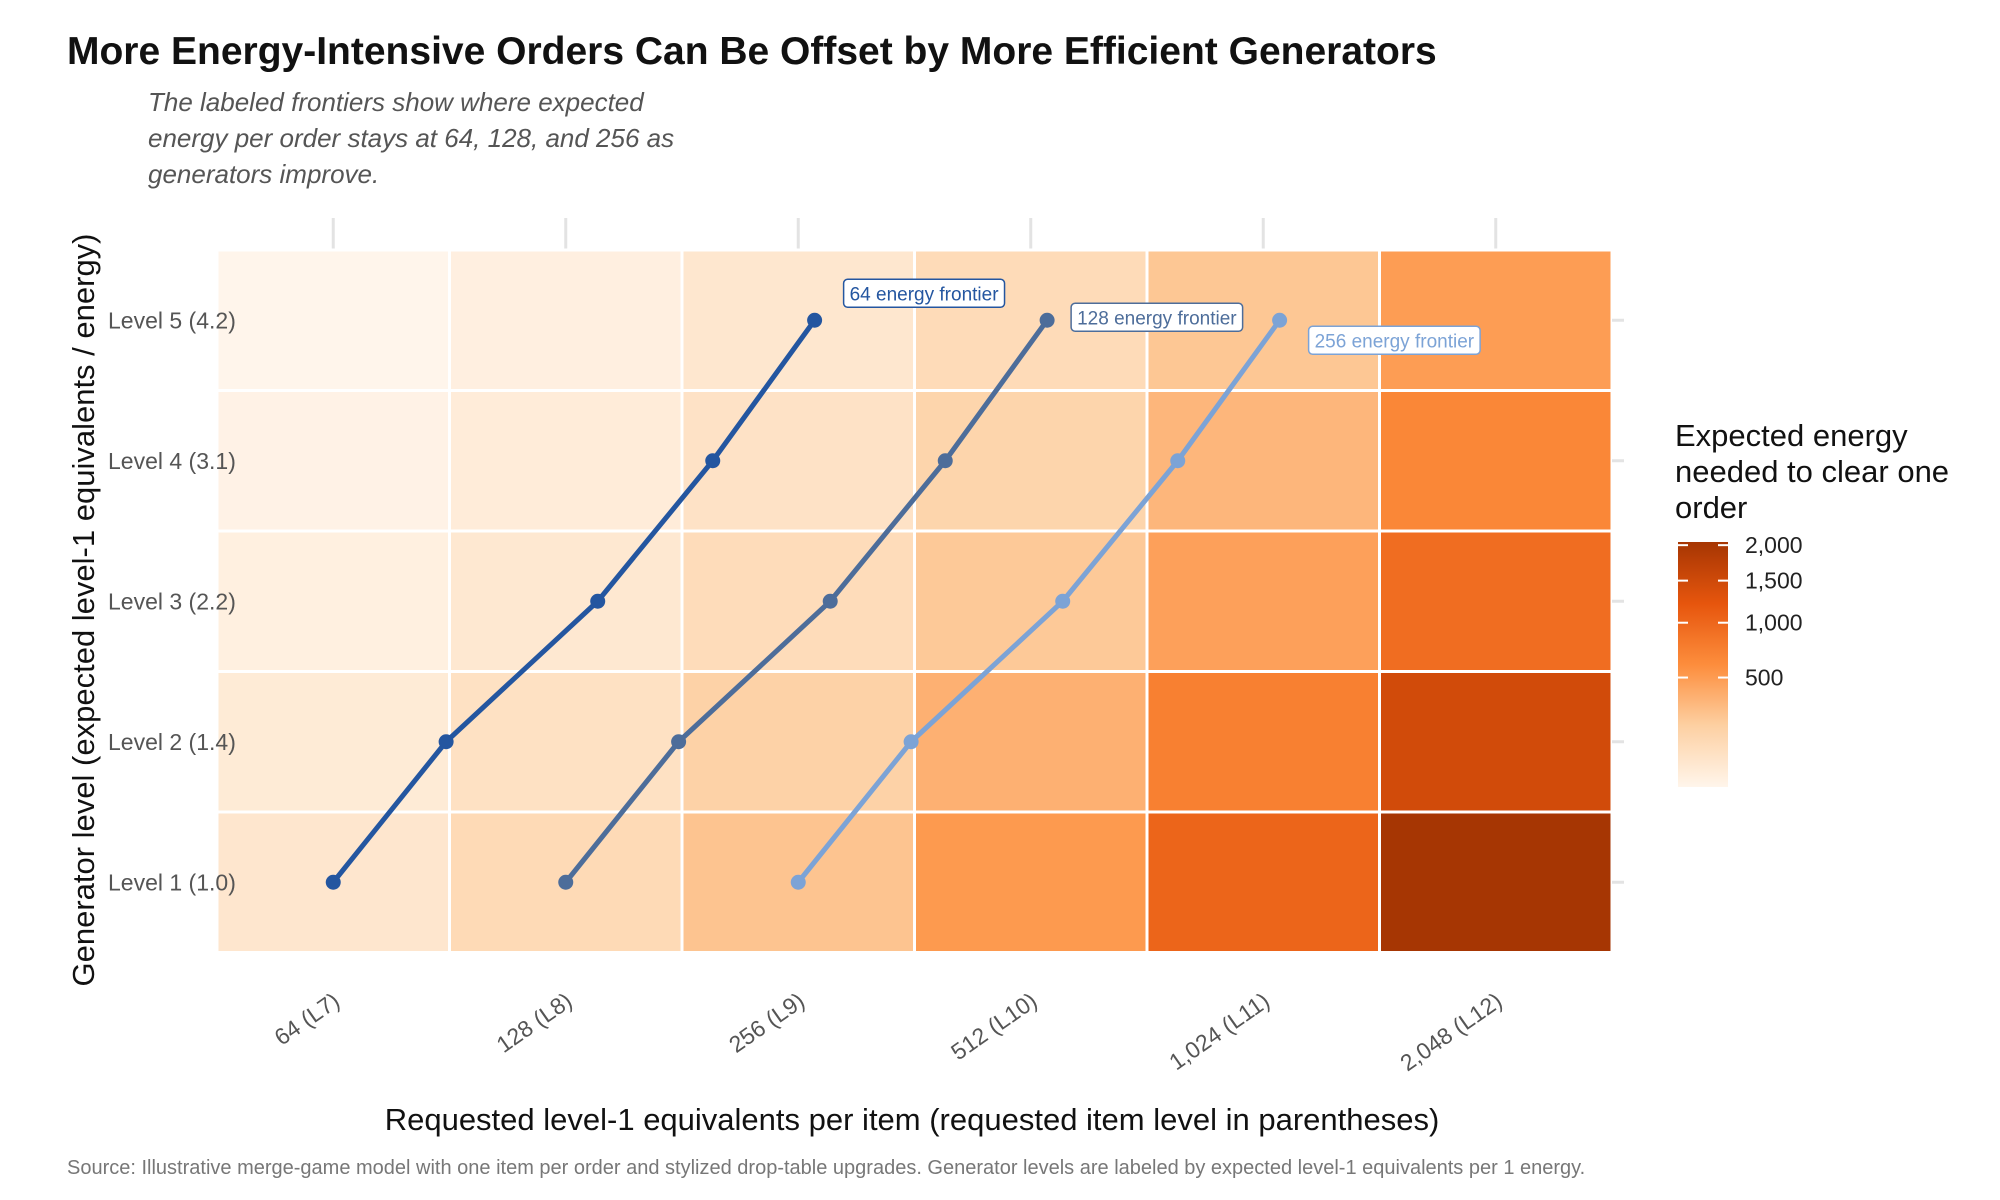 This screenshot has height=1200, width=2000. I want to click on legend-break-label: 1,000, so click(1774, 623).